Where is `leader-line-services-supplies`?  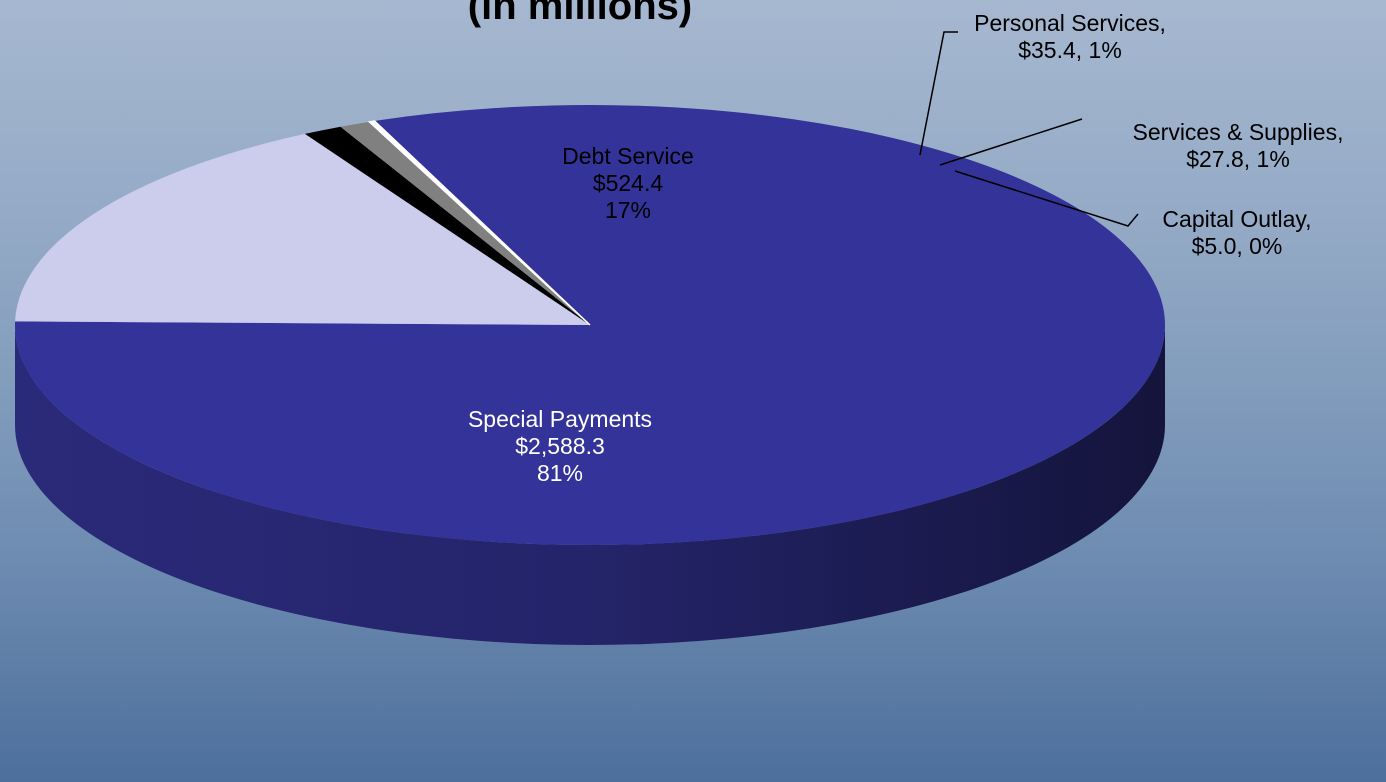 leader-line-services-supplies is located at coordinates (1011, 142).